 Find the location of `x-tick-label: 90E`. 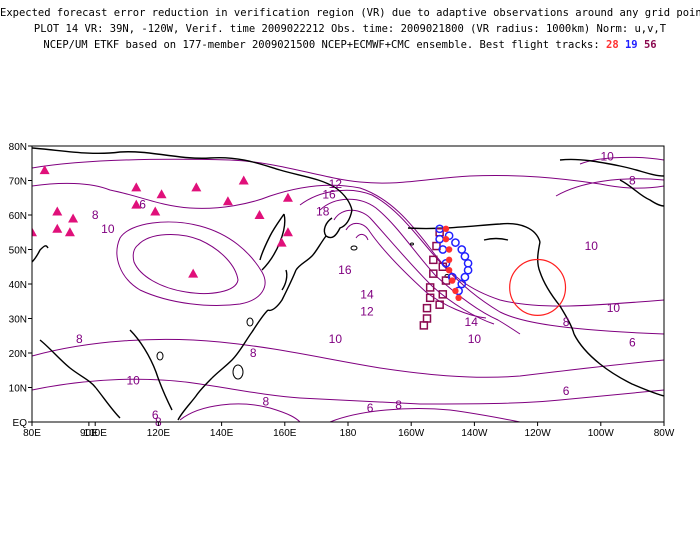

x-tick-label: 90E is located at coordinates (89, 433).